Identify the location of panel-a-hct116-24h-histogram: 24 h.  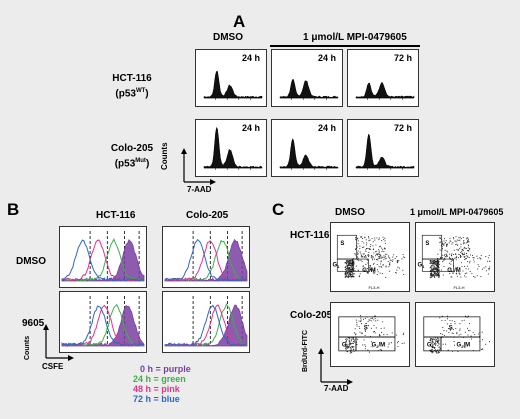
(307, 78).